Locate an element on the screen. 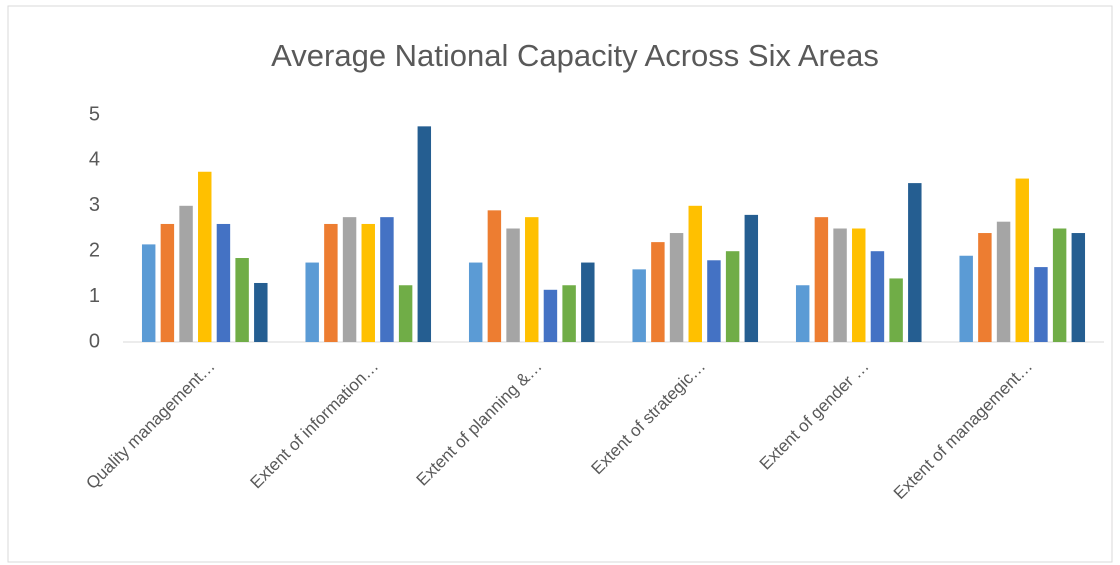 The image size is (1120, 565). y-tick-label: 1 is located at coordinates (94, 296).